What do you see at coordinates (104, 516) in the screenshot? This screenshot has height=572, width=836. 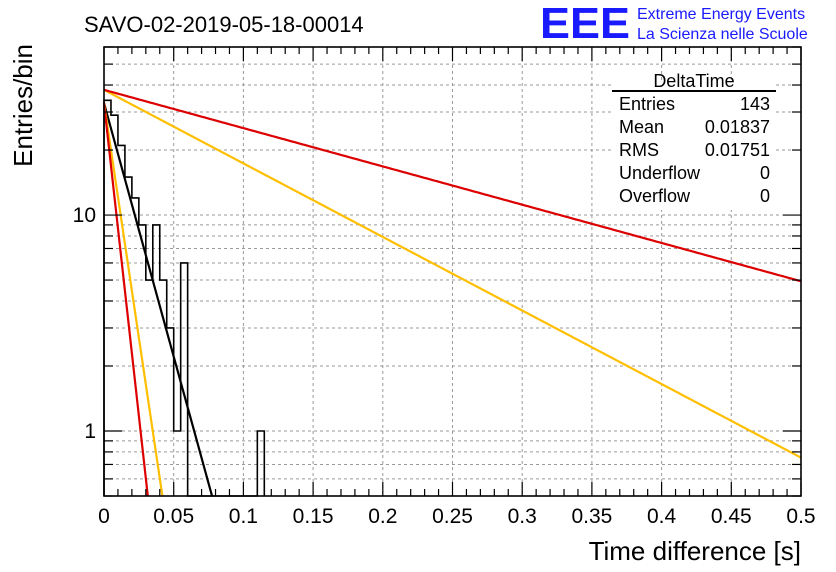 I see `x-tick-label: 0` at bounding box center [104, 516].